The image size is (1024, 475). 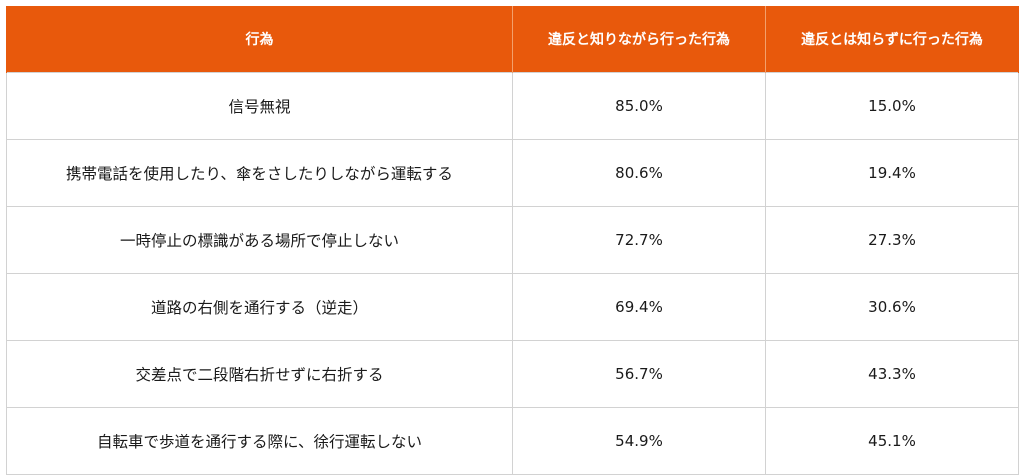 What do you see at coordinates (259, 39) in the screenshot?
I see `header-act: 行為` at bounding box center [259, 39].